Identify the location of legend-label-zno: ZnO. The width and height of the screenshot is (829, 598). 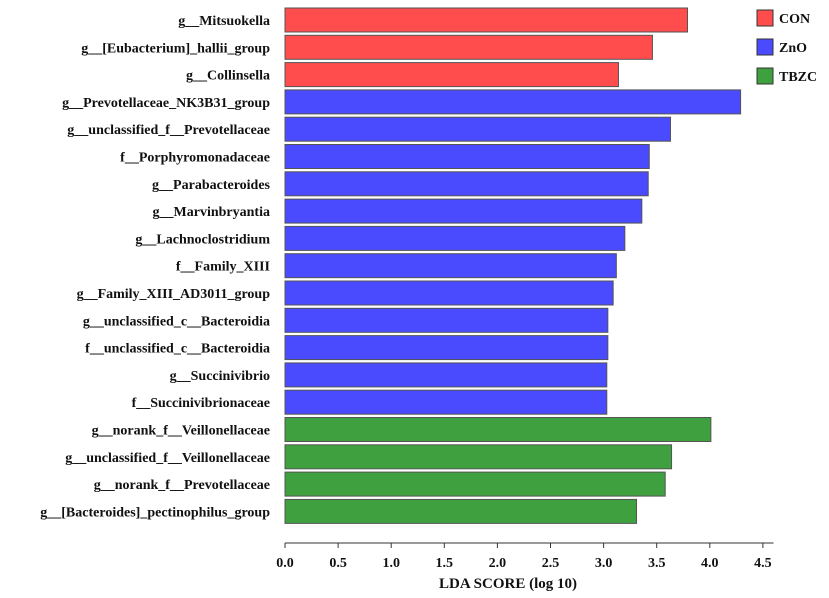
(793, 48).